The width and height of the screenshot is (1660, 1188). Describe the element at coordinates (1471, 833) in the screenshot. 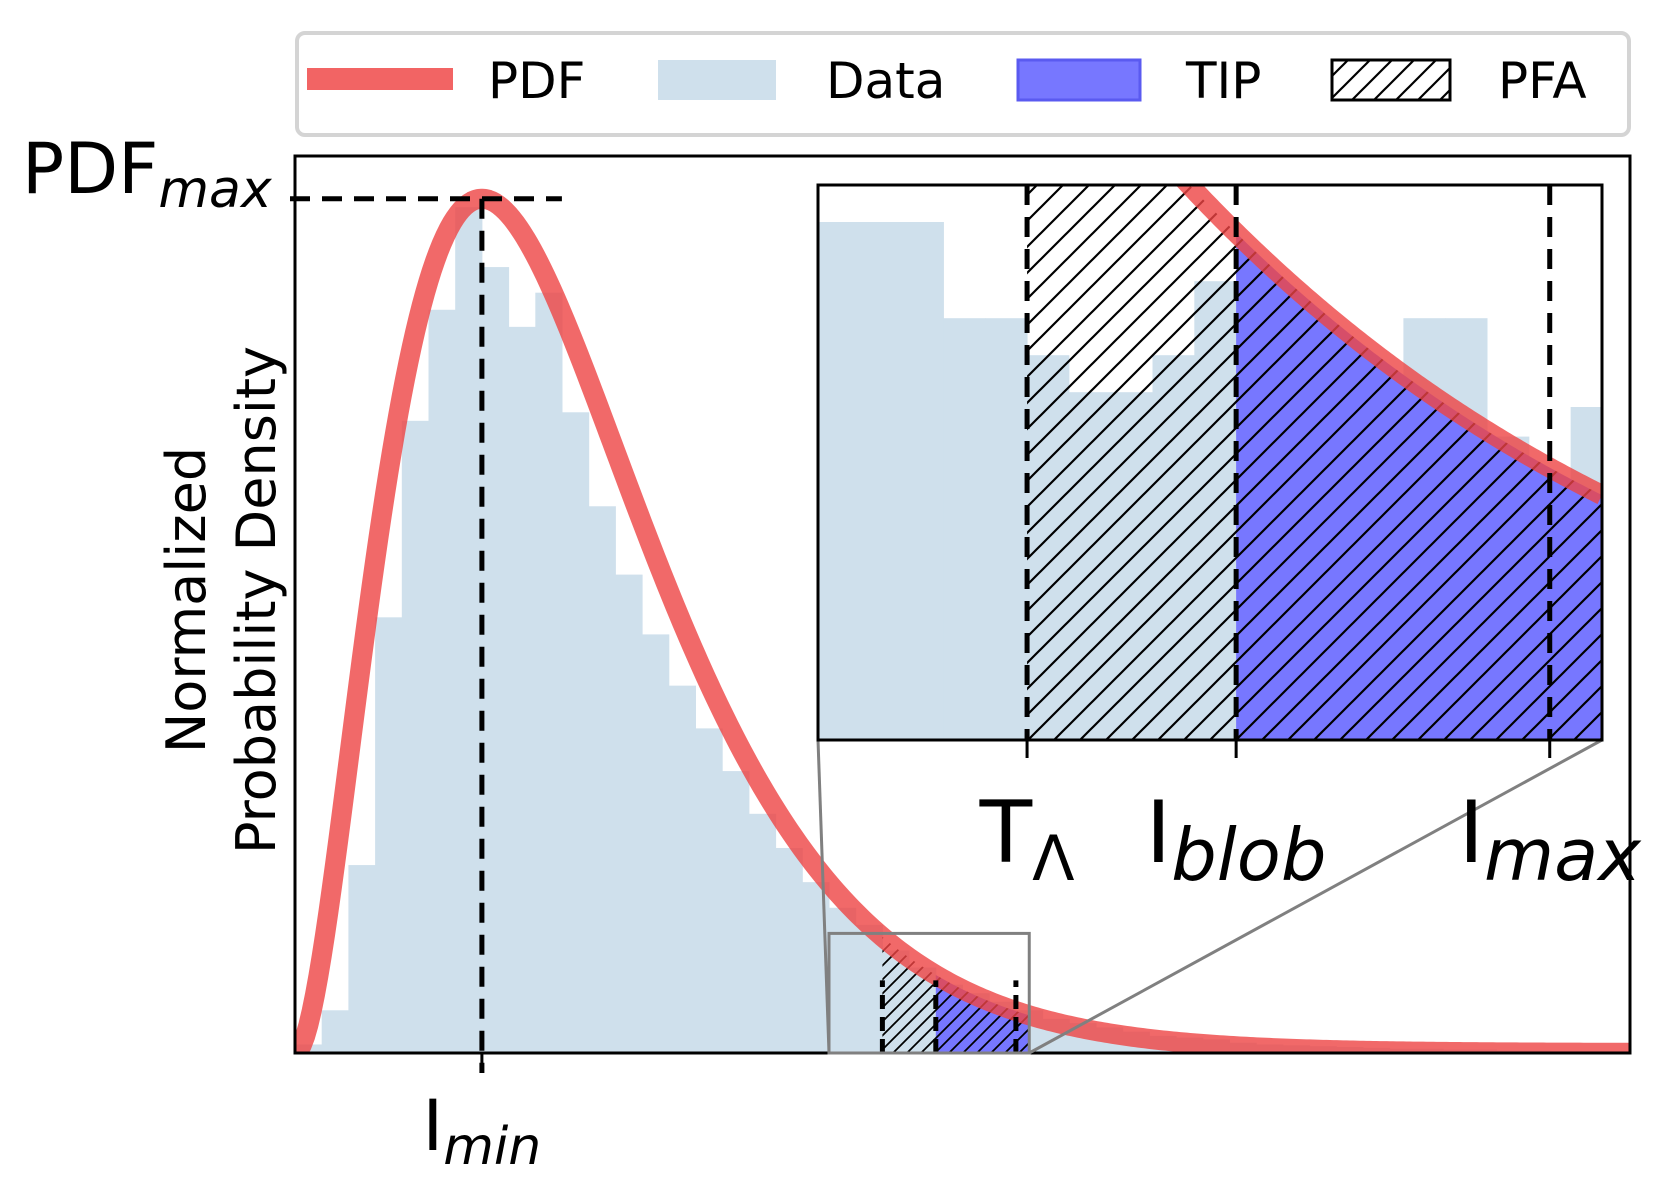

I see `i-max-label-main: I` at that location.